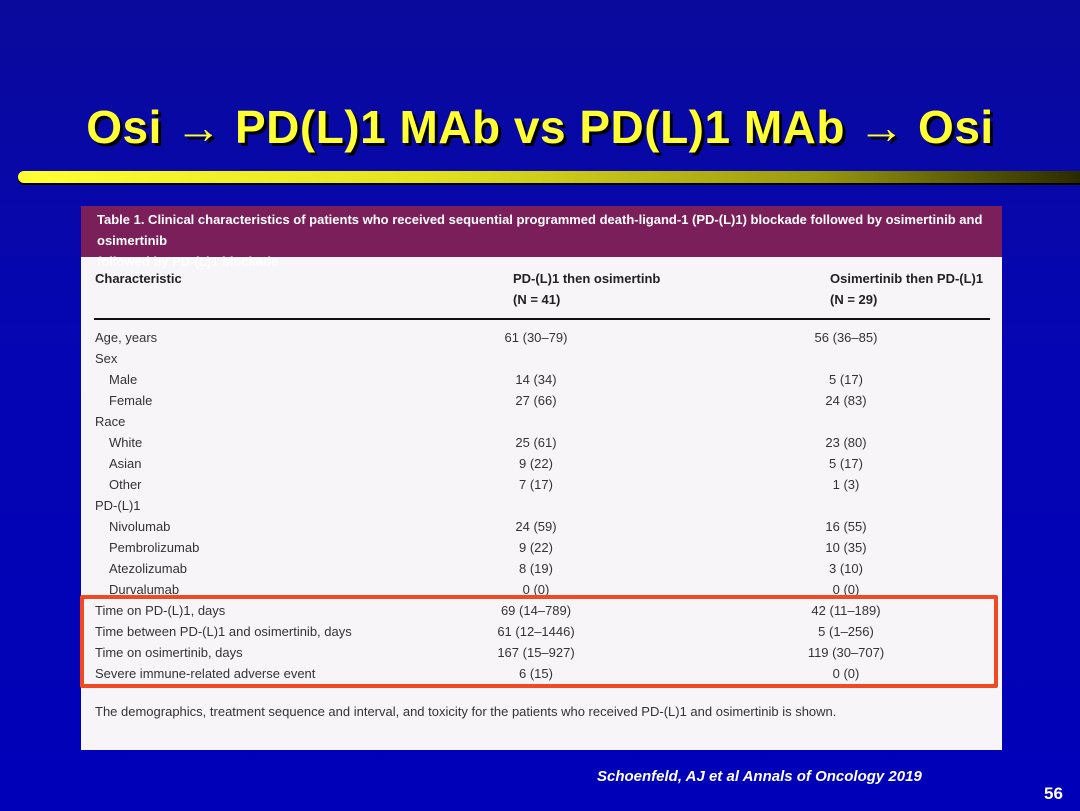 Image resolution: width=1080 pixels, height=811 pixels. I want to click on row-label: Asian, so click(125, 463).